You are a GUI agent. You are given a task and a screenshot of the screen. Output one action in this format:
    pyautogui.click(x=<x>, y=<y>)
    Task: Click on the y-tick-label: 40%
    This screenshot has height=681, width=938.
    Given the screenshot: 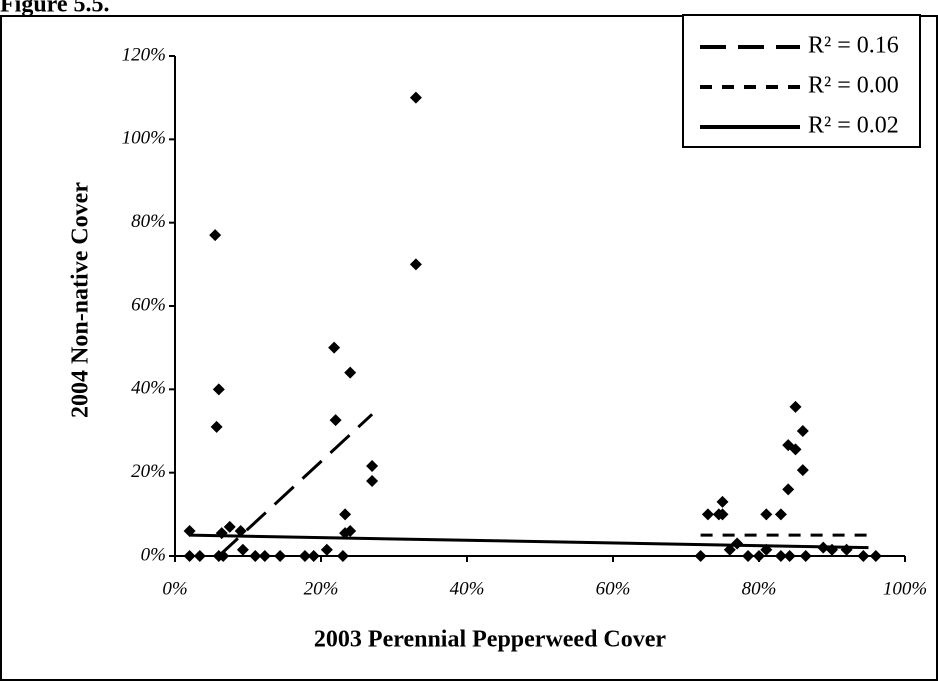 What is the action you would take?
    pyautogui.click(x=148, y=388)
    